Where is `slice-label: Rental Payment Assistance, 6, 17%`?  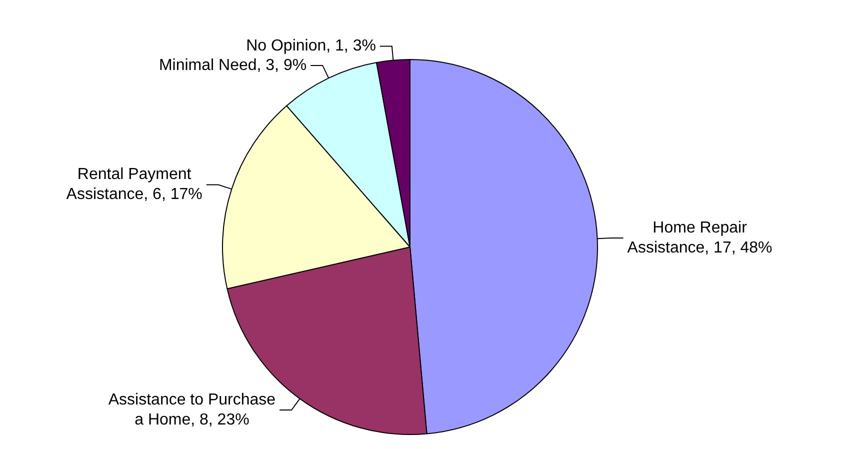
slice-label: Rental Payment Assistance, 6, 17% is located at coordinates (134, 185).